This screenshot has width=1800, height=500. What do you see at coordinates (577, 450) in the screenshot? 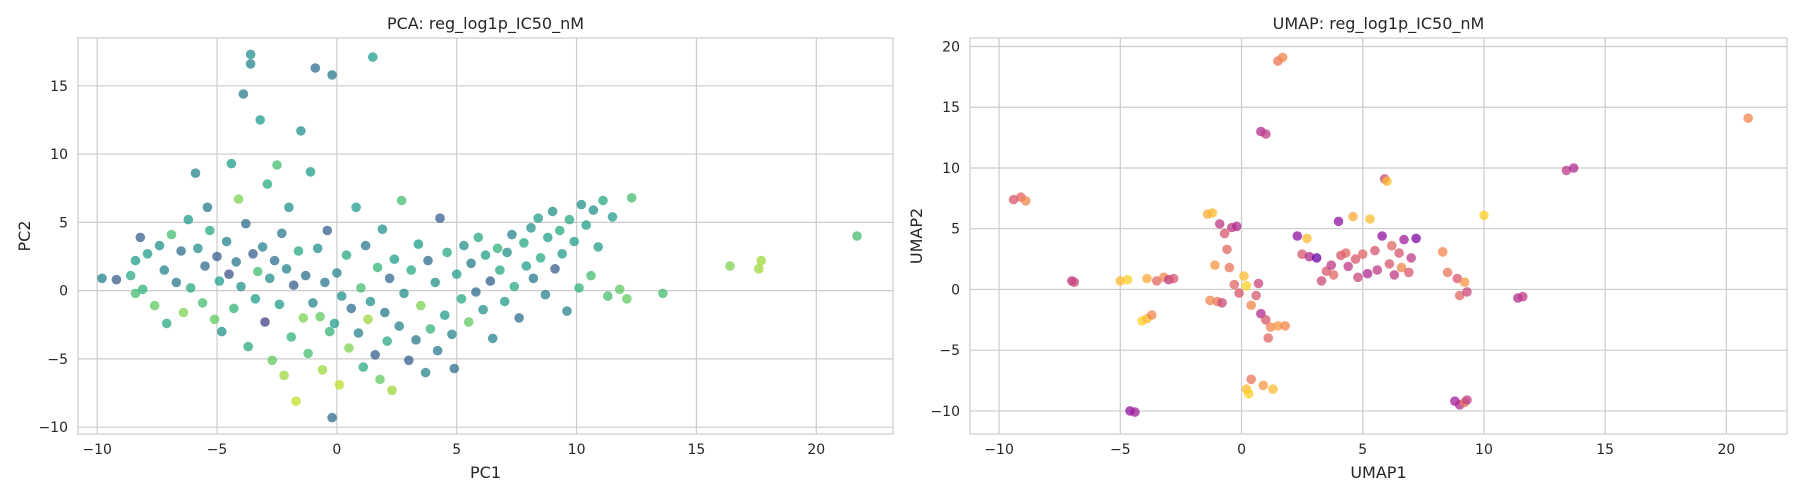
I see `pca-x-tick-label: 10` at bounding box center [577, 450].